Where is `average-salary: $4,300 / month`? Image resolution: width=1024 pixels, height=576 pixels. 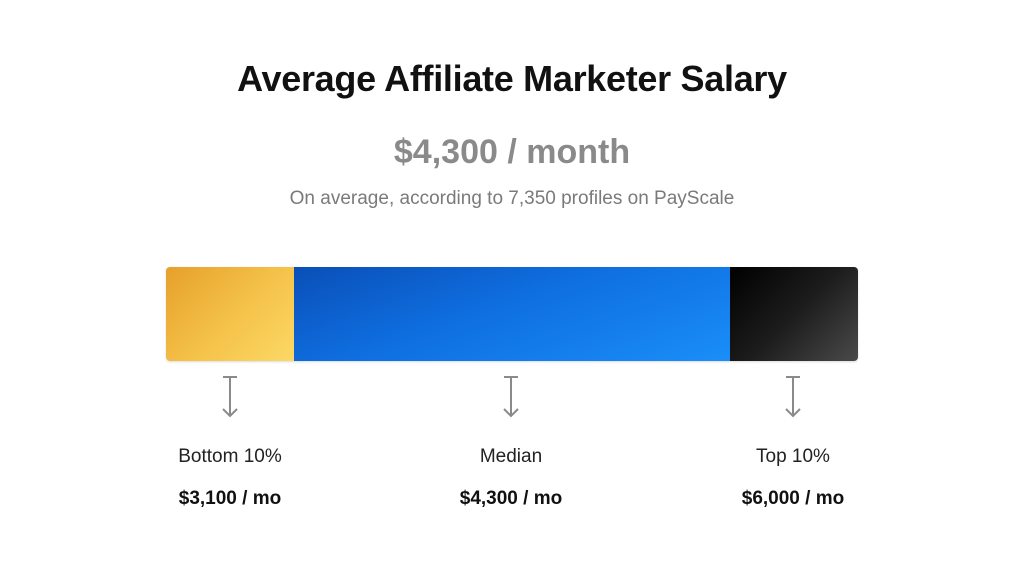
average-salary: $4,300 / month is located at coordinates (512, 152).